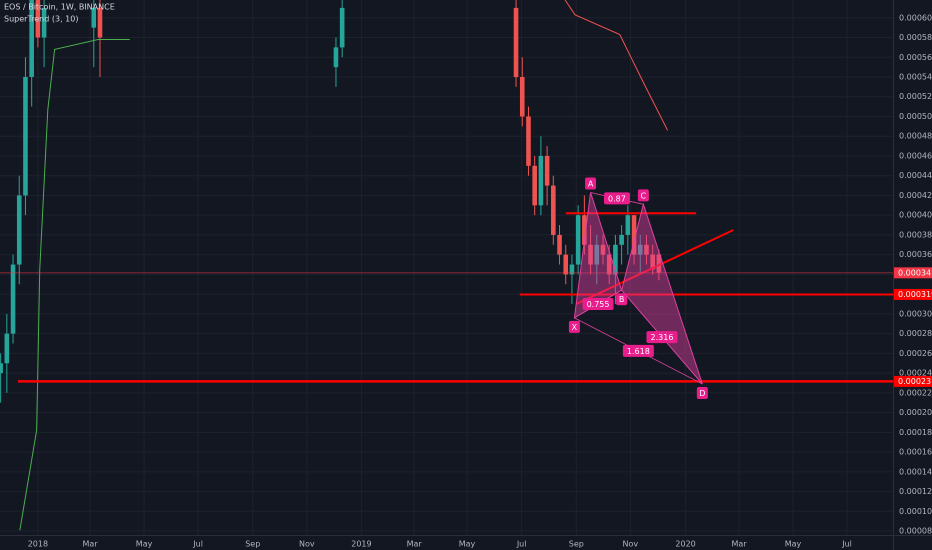 This screenshot has height=550, width=932. What do you see at coordinates (915, 116) in the screenshot?
I see `y-tick-label: 0.0005000` at bounding box center [915, 116].